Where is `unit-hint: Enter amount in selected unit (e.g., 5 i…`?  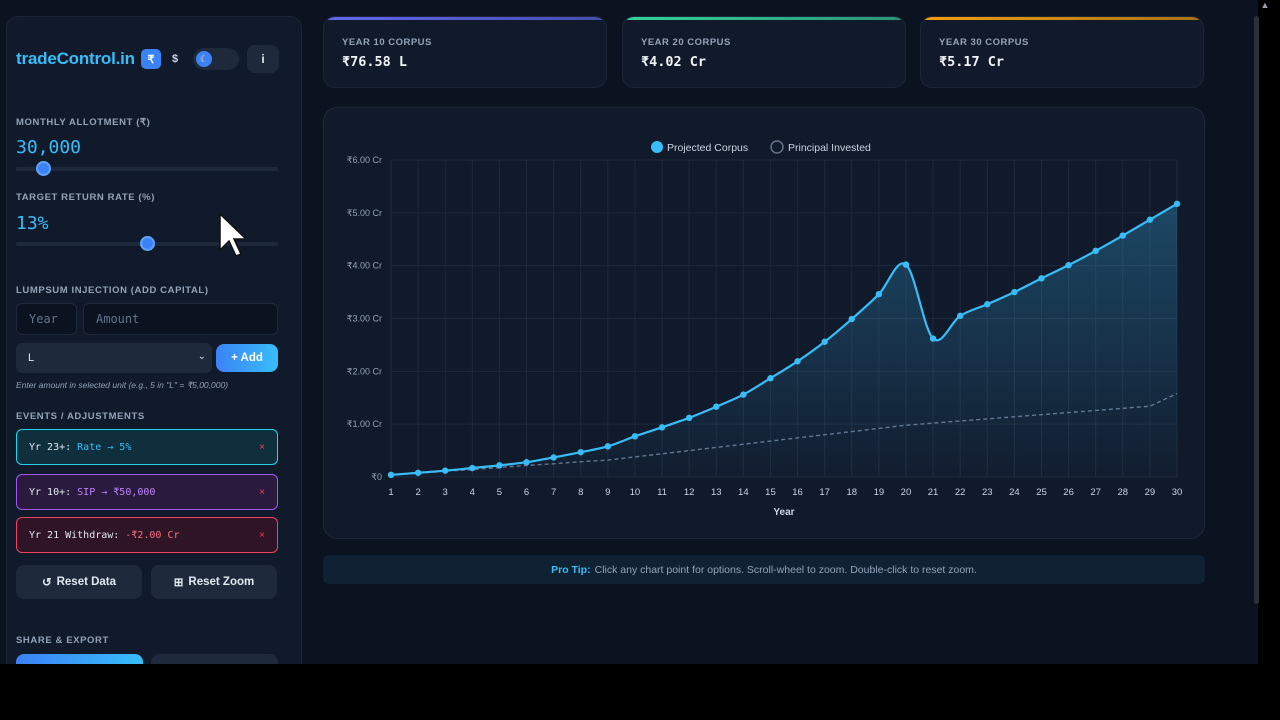
unit-hint: Enter amount in selected unit (e.g., 5 i… is located at coordinates (122, 385).